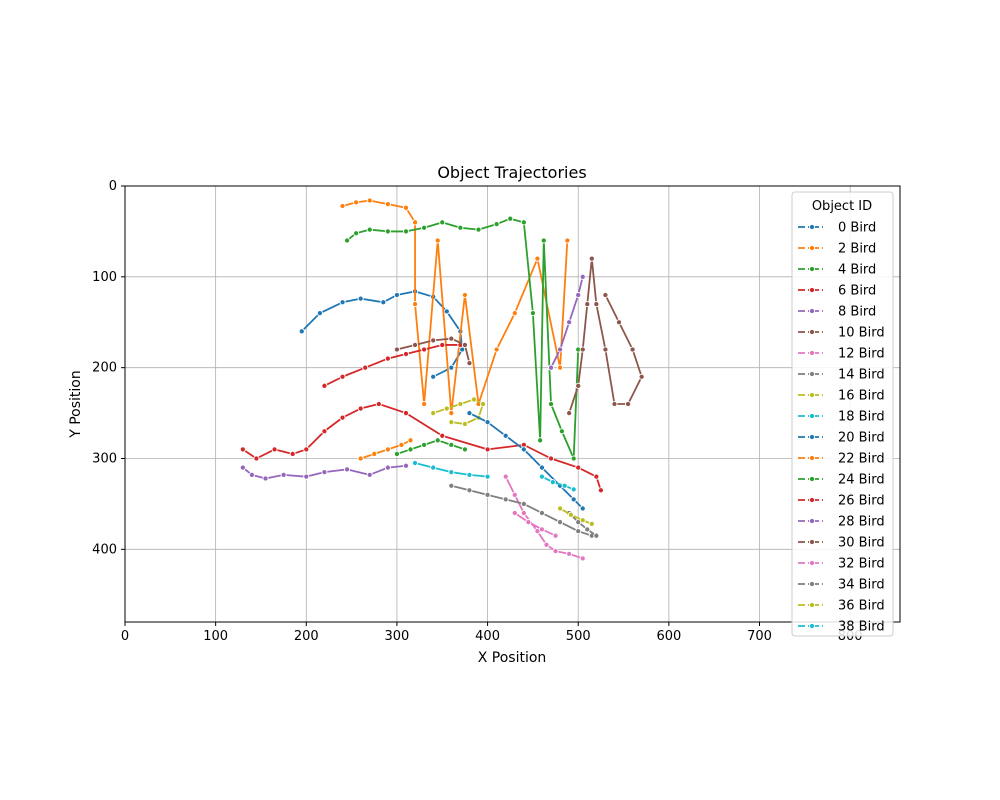 The height and width of the screenshot is (800, 1000). I want to click on legend-title: Object ID, so click(842, 206).